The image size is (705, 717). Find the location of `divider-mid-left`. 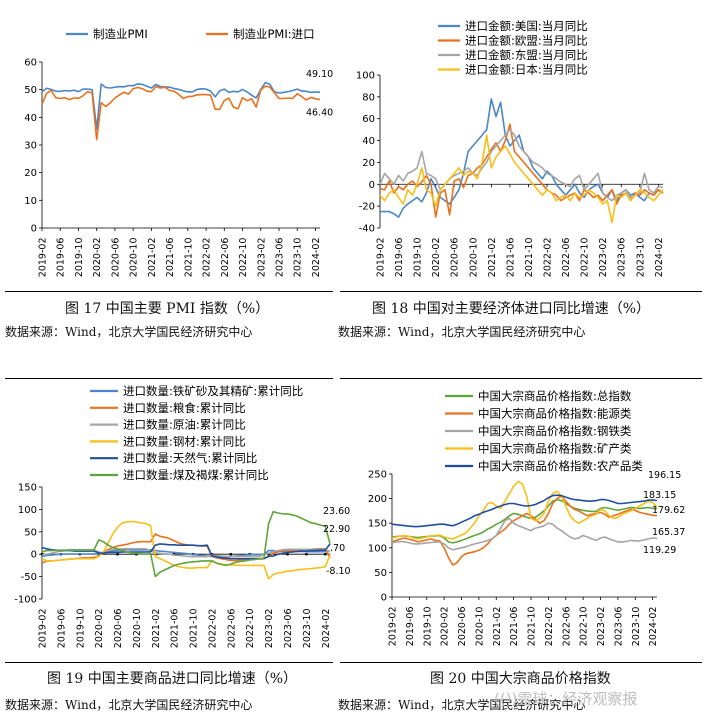

divider-mid-left is located at coordinates (169, 378).